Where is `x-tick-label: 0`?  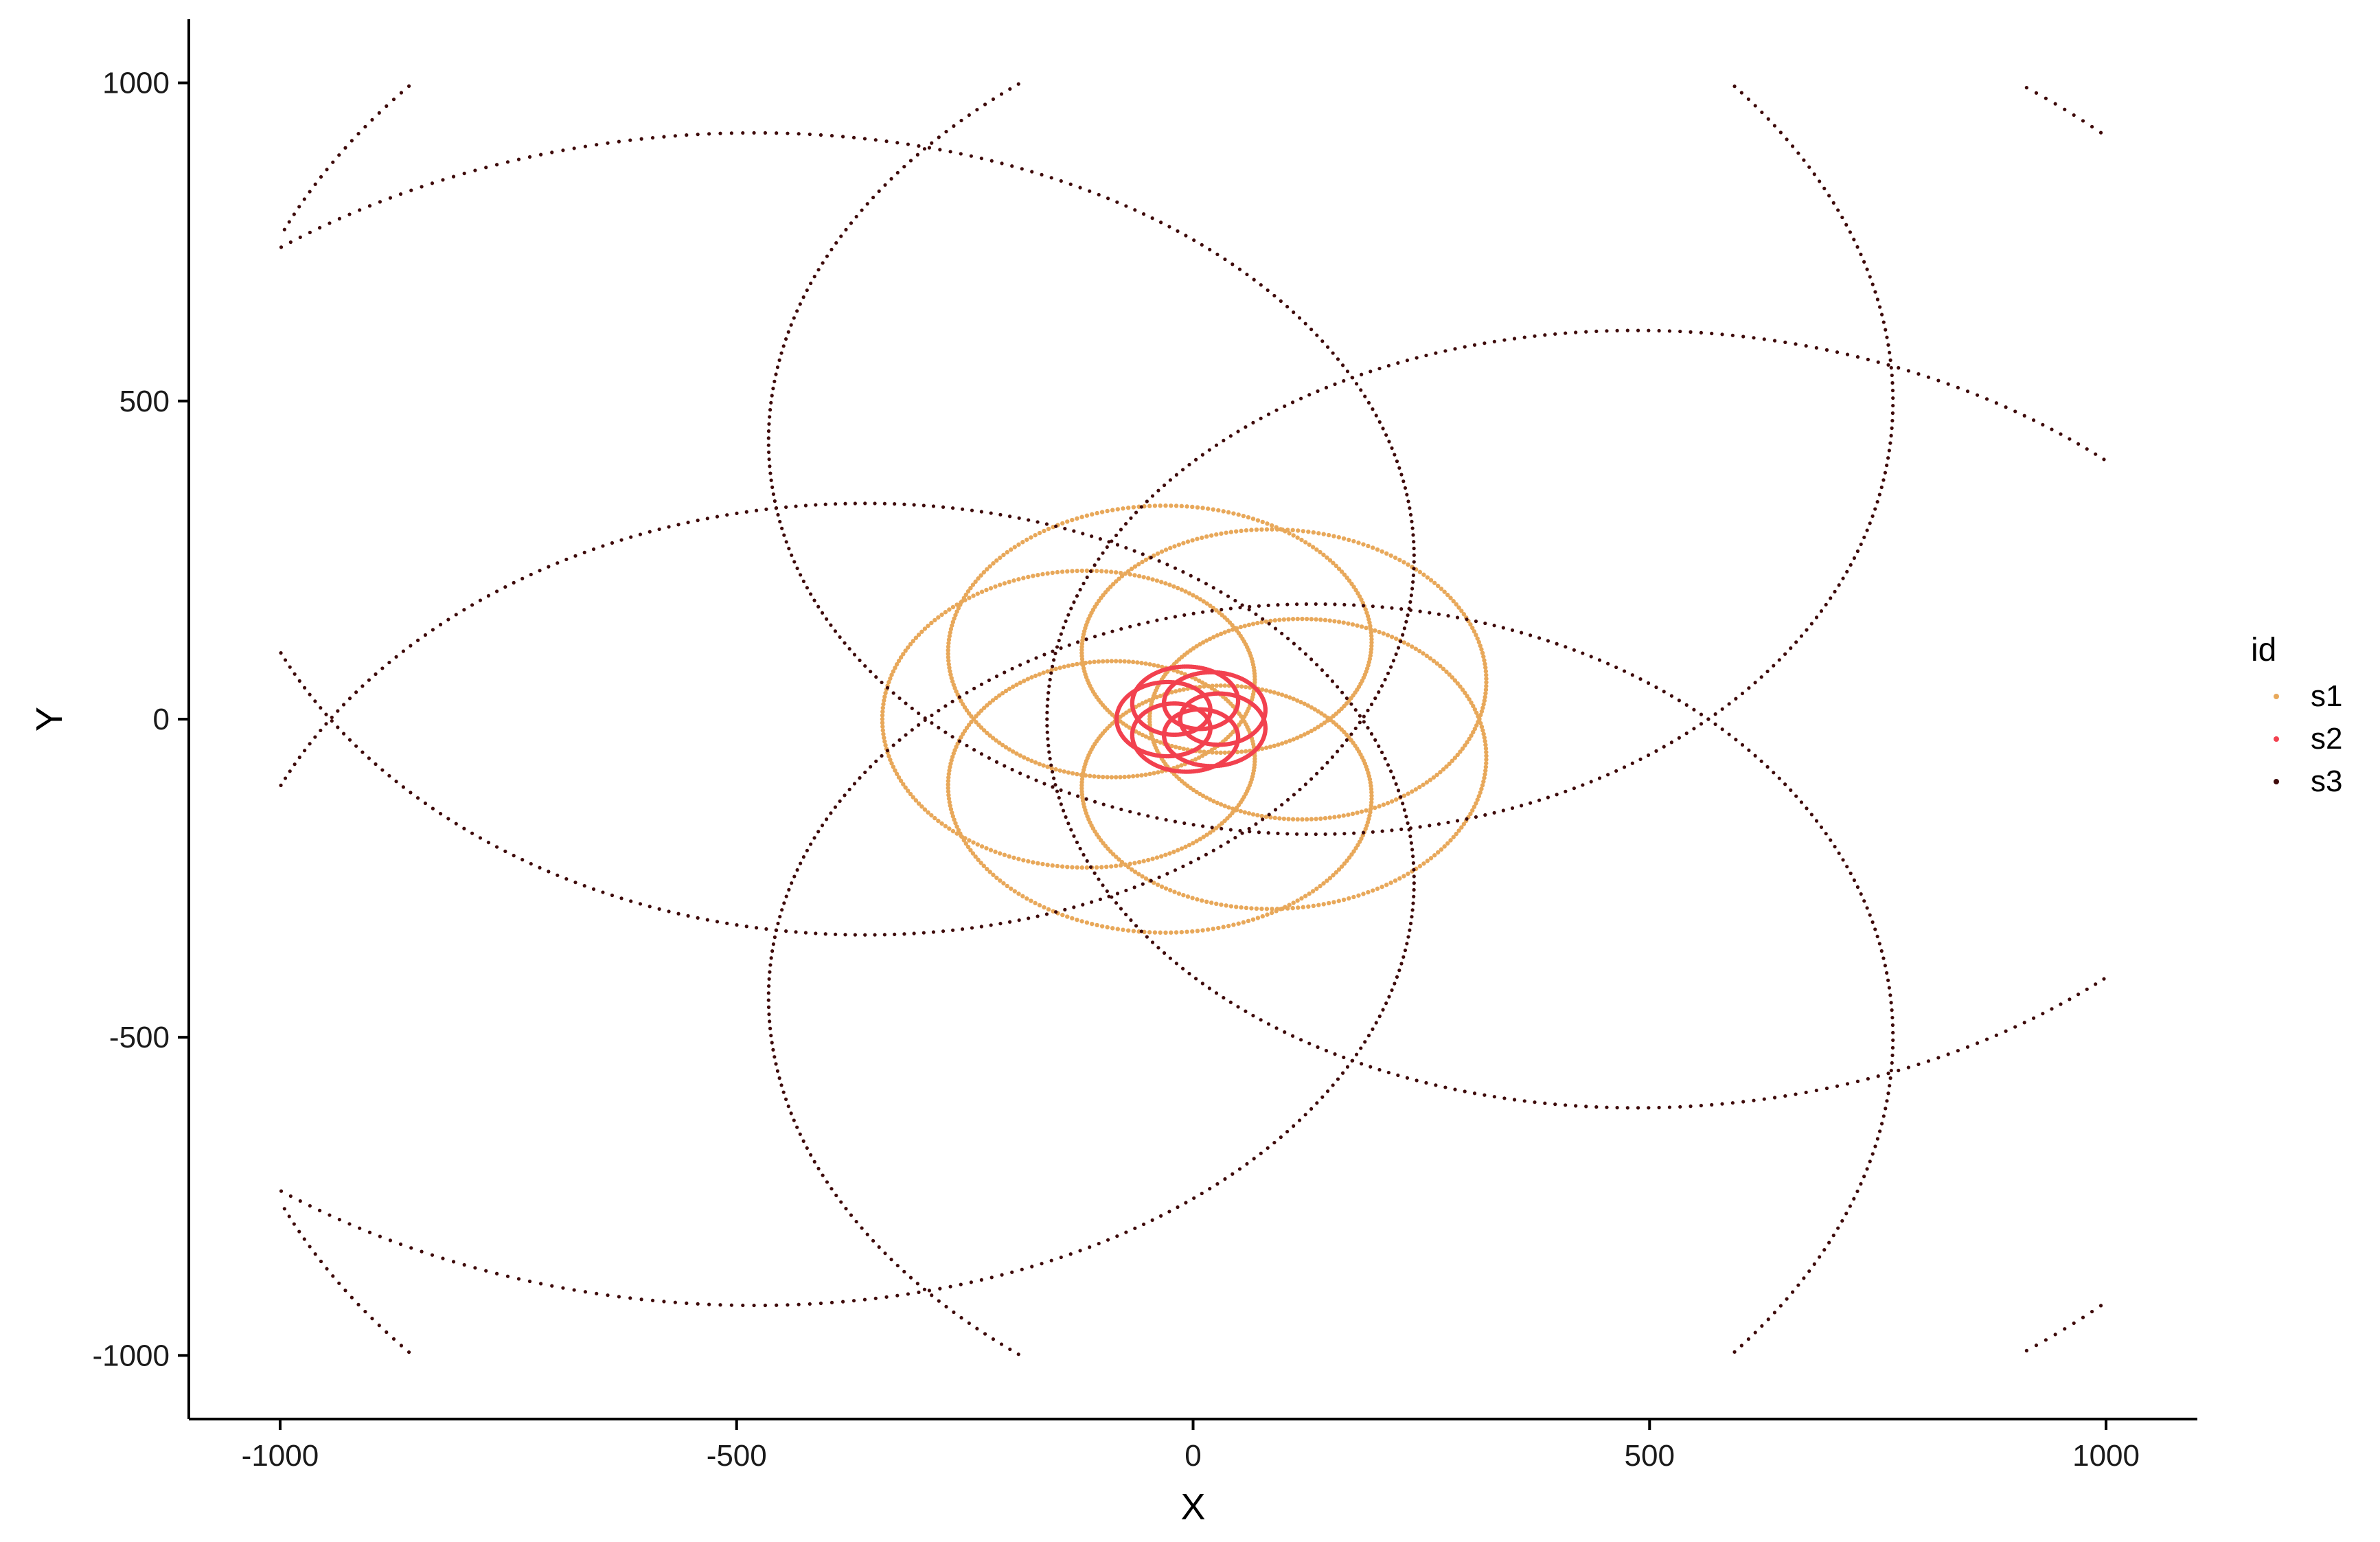
x-tick-label: 0 is located at coordinates (1193, 1456).